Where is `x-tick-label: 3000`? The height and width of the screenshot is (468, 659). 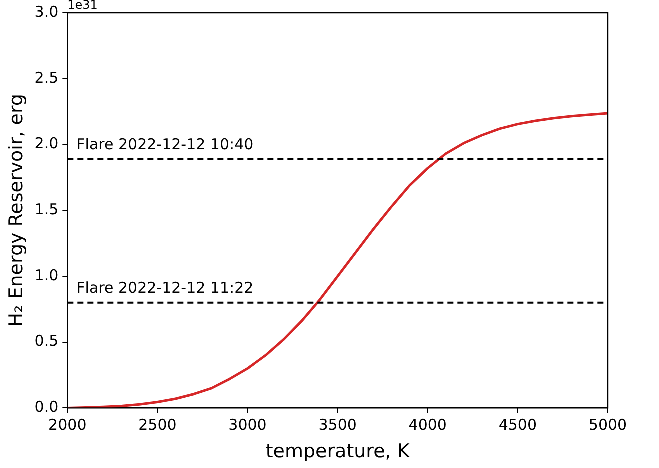
x-tick-label: 3000 is located at coordinates (247, 425).